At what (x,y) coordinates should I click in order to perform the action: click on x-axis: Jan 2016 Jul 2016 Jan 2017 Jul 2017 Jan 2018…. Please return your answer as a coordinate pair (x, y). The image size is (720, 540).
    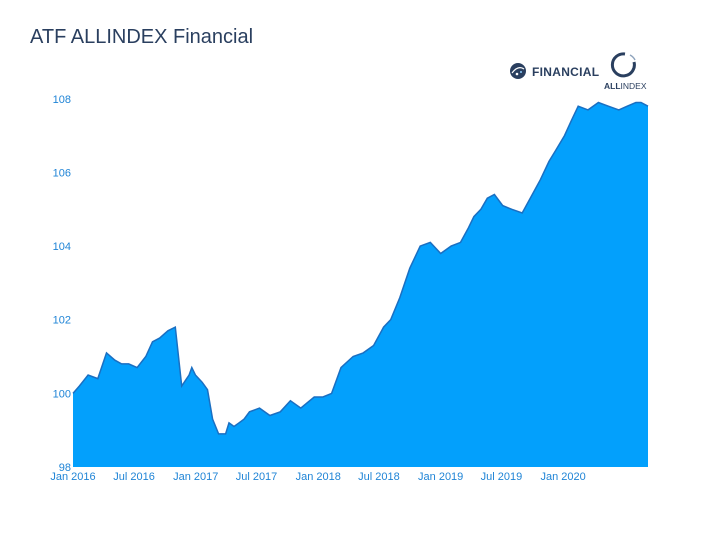
    Looking at the image, I should click on (317, 477).